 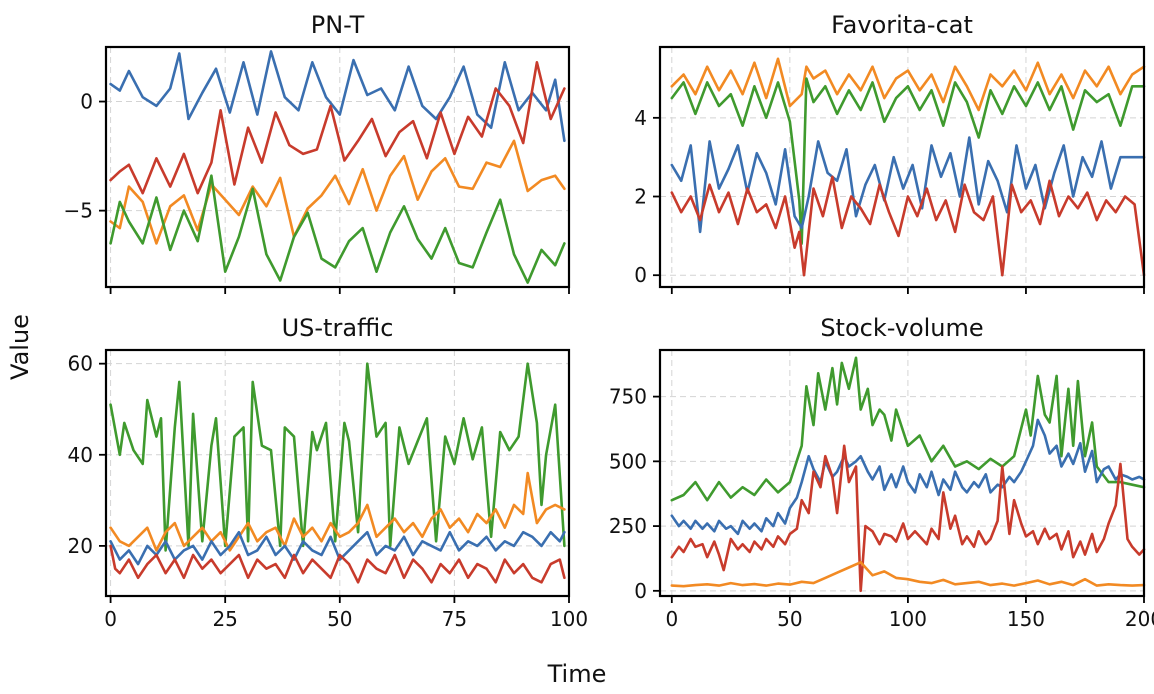 I want to click on stock-volume-series-blue, so click(x=908, y=477).